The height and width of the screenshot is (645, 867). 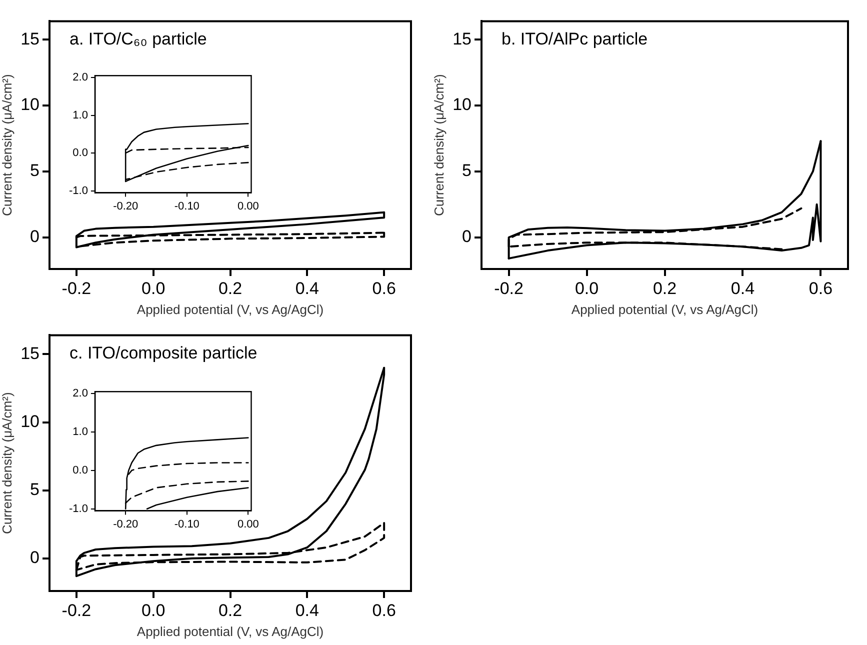 I want to click on text: a. ITO/C₆₀ particle, so click(x=138, y=38).